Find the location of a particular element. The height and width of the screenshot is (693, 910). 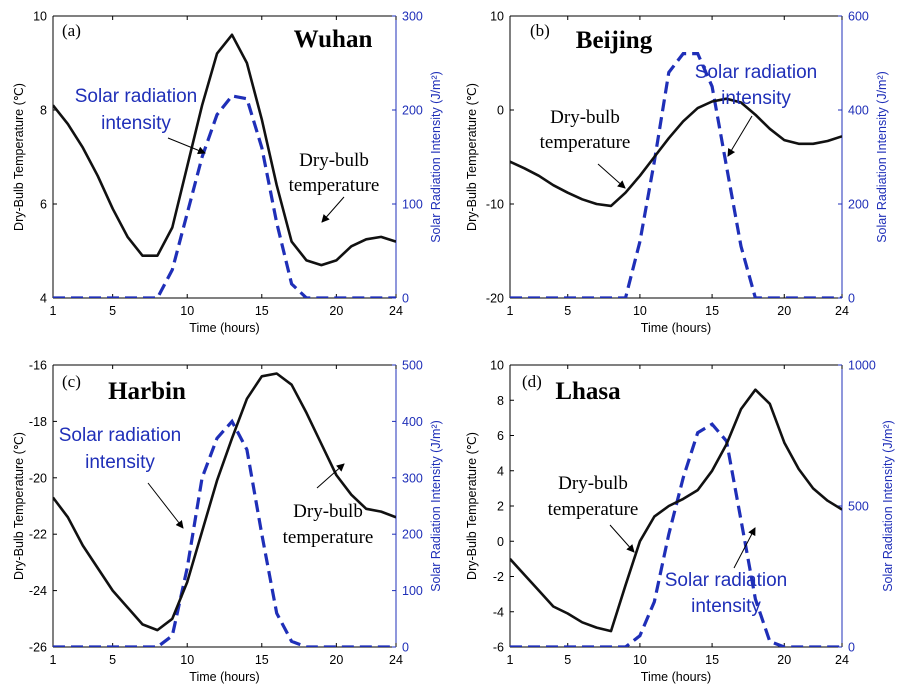

city-title: Harbin is located at coordinates (147, 391).